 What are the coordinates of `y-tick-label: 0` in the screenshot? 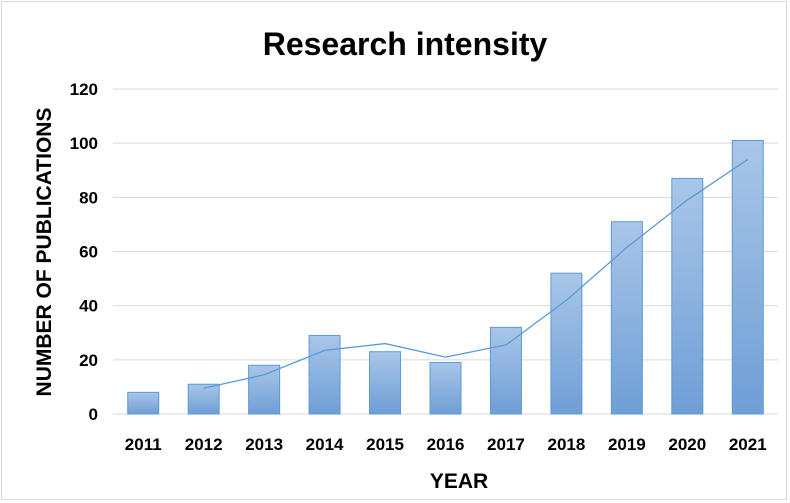 It's located at (93, 414).